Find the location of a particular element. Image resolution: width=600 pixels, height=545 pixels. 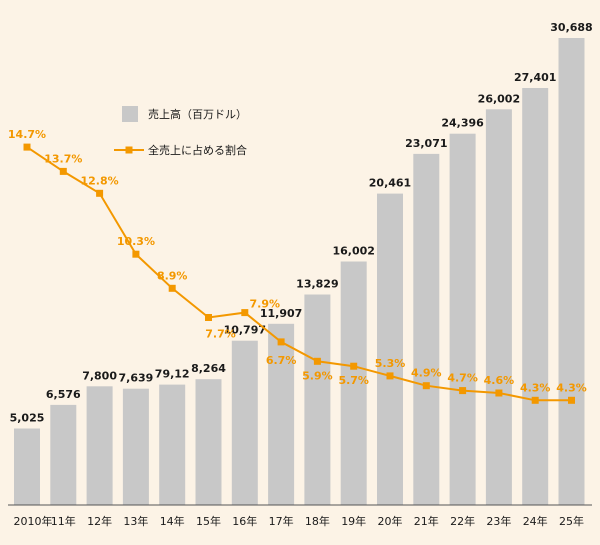

legend-bar-swatch is located at coordinates (130, 114).